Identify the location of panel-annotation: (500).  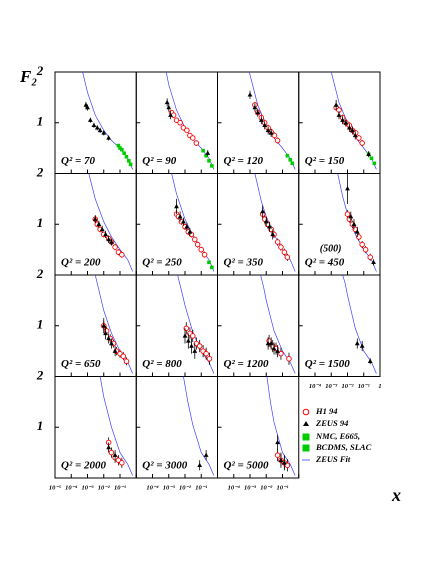
(331, 248).